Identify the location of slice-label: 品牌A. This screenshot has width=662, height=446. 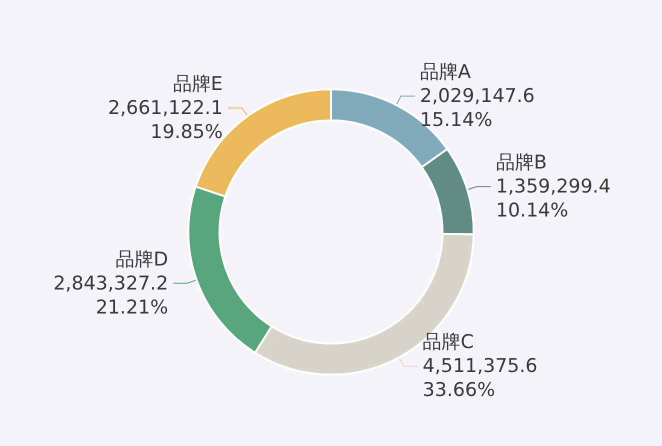
(445, 72).